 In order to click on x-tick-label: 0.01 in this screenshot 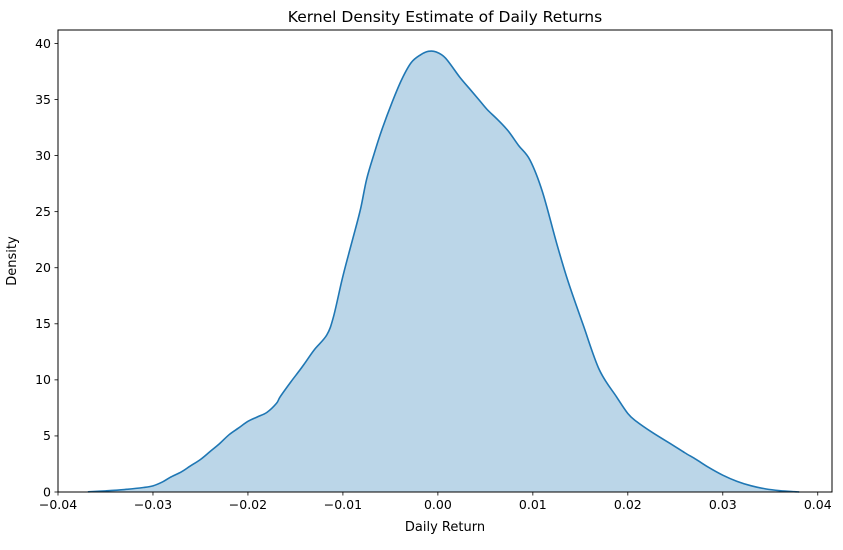, I will do `click(533, 504)`.